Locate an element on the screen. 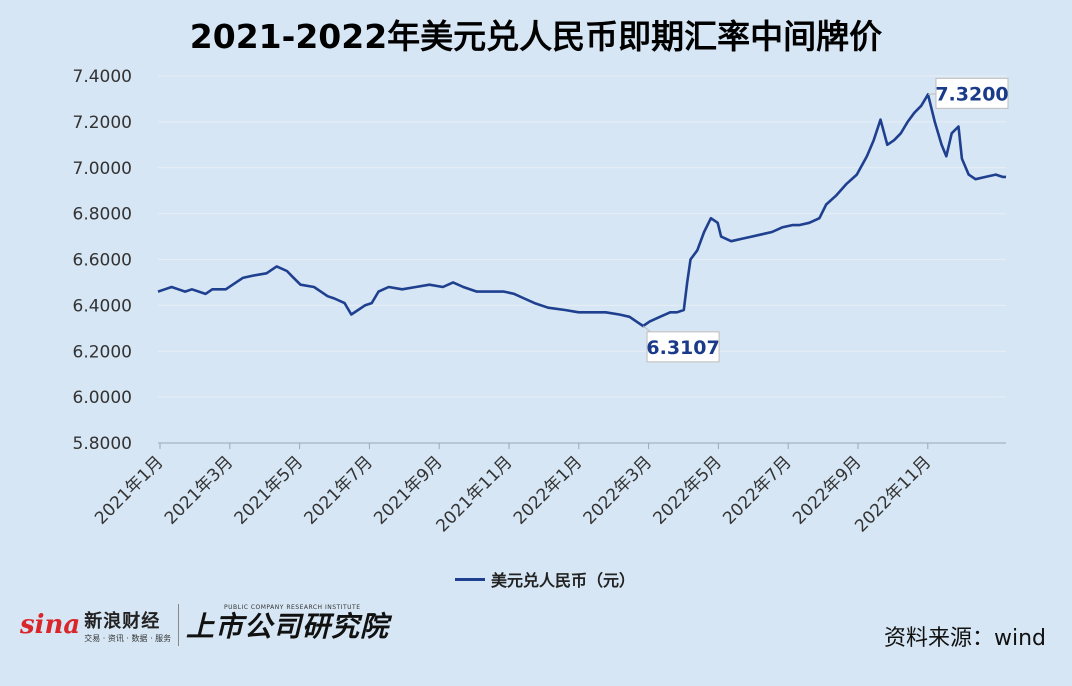 This screenshot has height=686, width=1072. x-tick-label: 2021年9月 is located at coordinates (408, 490).